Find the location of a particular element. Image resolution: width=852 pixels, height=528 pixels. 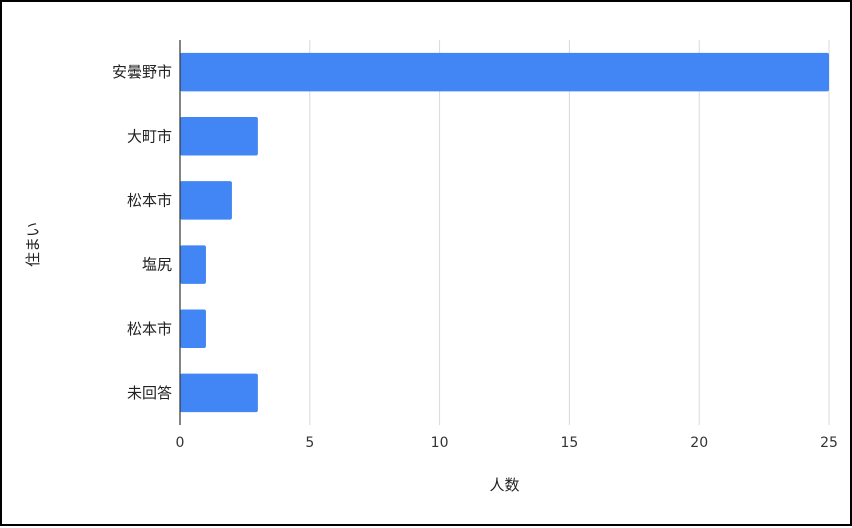

x-tick-label-0: 0 is located at coordinates (180, 443).